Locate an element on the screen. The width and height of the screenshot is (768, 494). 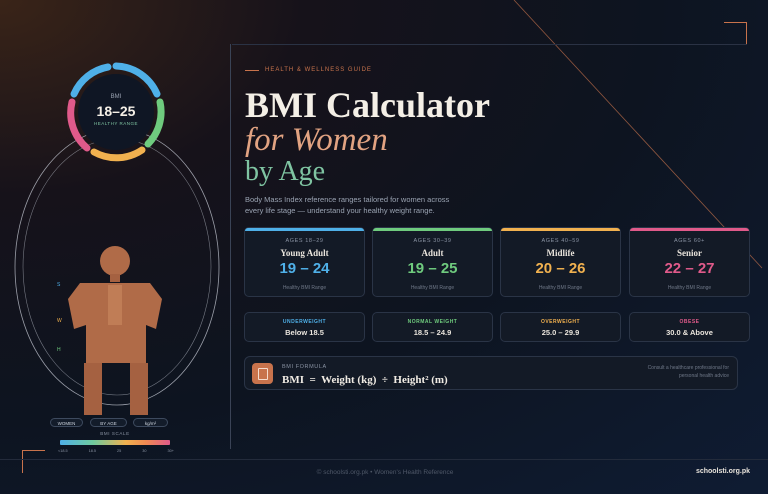
figure-marker-h: H is located at coordinates (59, 350).